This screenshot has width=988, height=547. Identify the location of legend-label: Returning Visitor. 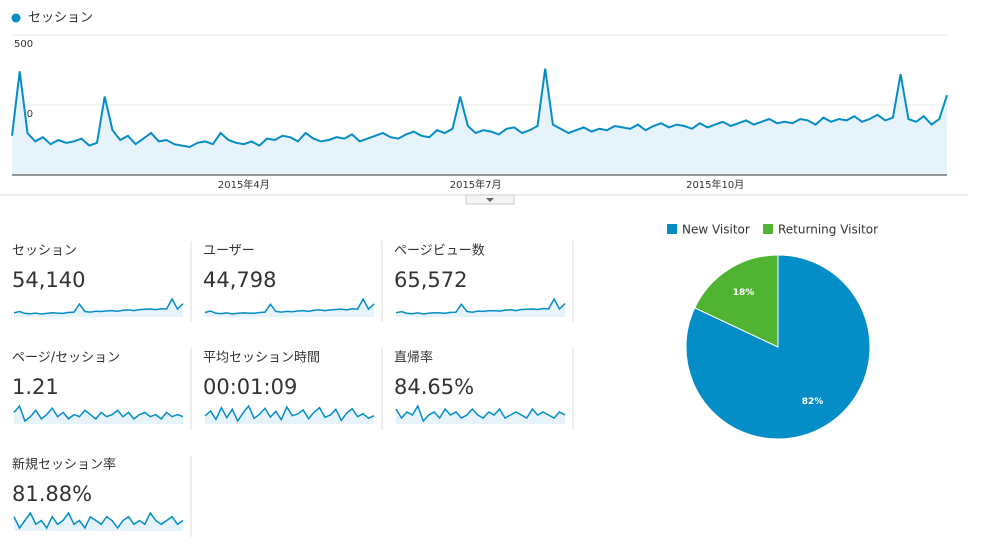
(828, 230).